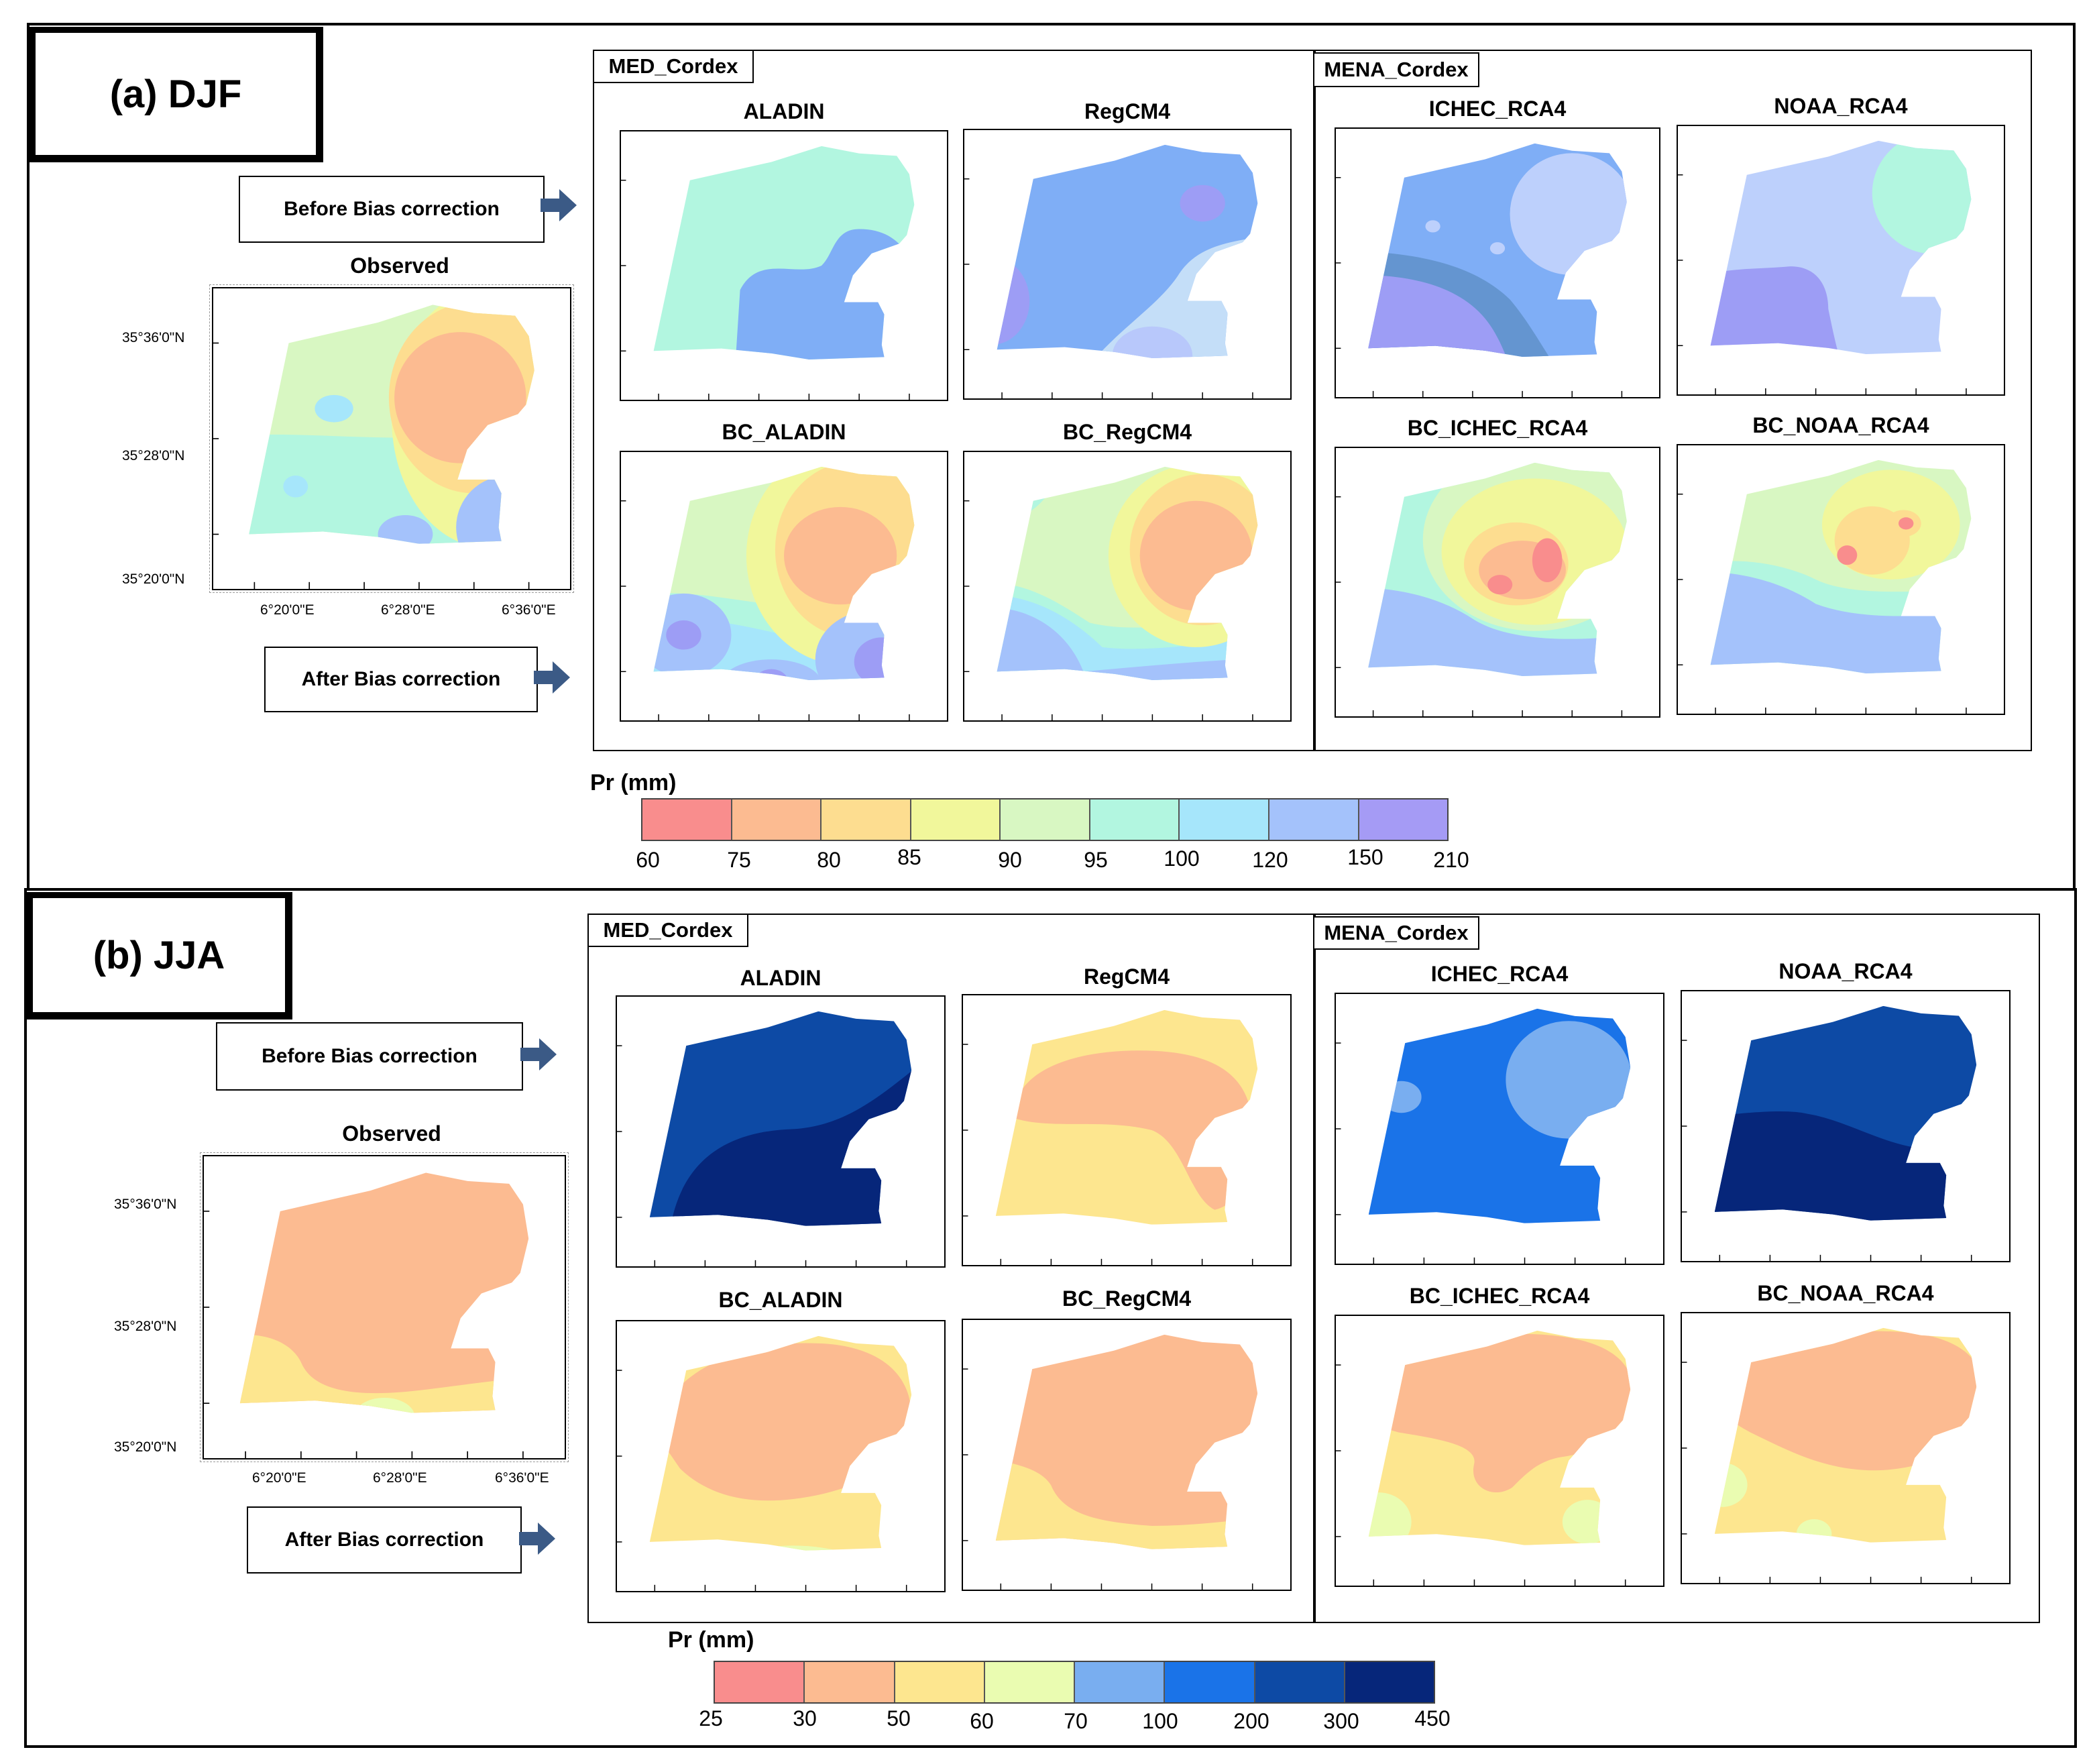  What do you see at coordinates (674, 67) in the screenshot?
I see `djf-med-cordex-tag: MED_Cordex` at bounding box center [674, 67].